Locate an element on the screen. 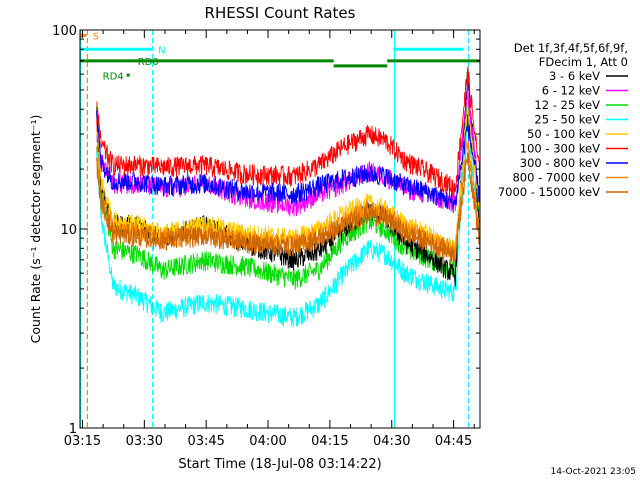  series-line-7000-15000-kev is located at coordinates (288, 208).